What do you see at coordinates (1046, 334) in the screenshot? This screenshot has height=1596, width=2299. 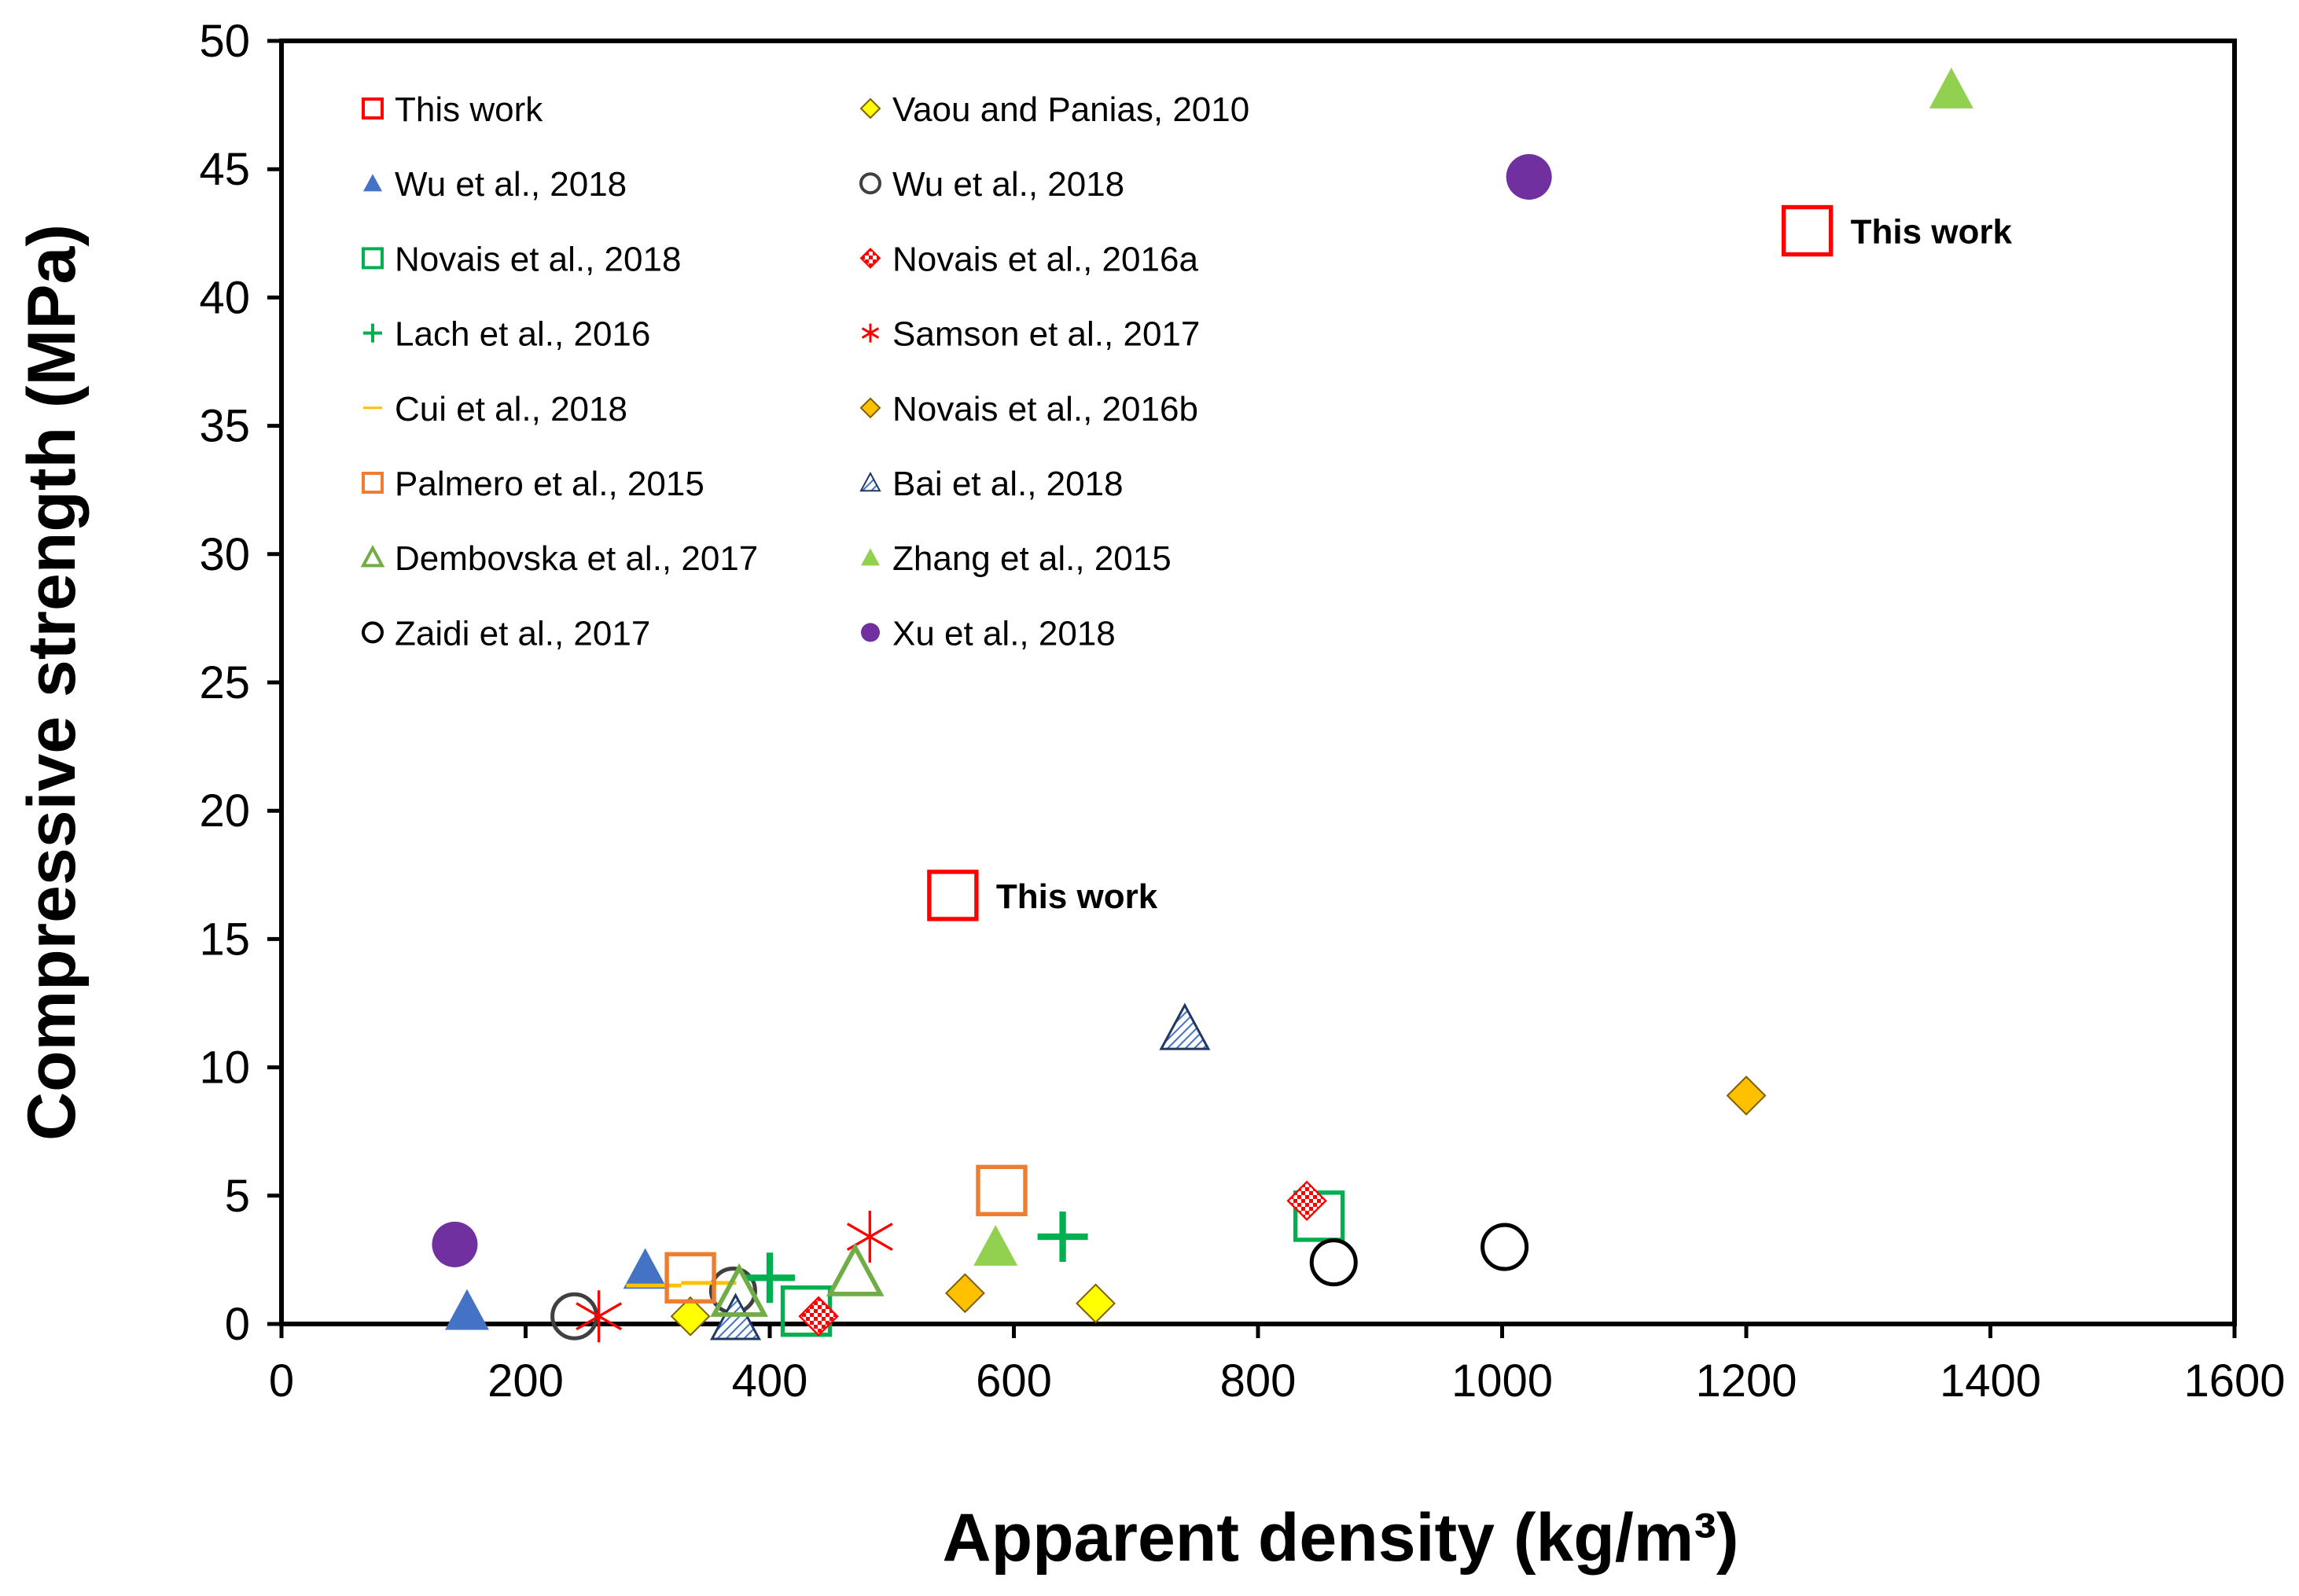 I see `legend-label: Samson et al., 2017` at bounding box center [1046, 334].